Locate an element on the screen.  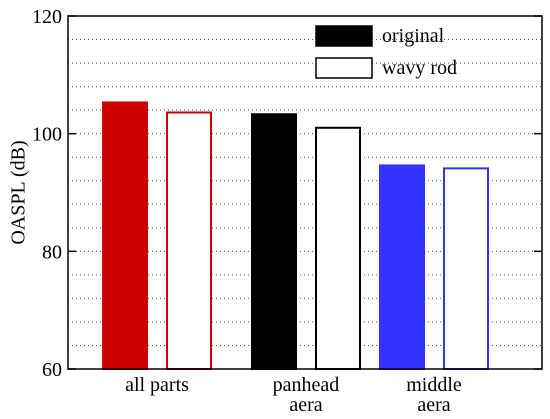
x-category-label: all parts is located at coordinates (157, 385).